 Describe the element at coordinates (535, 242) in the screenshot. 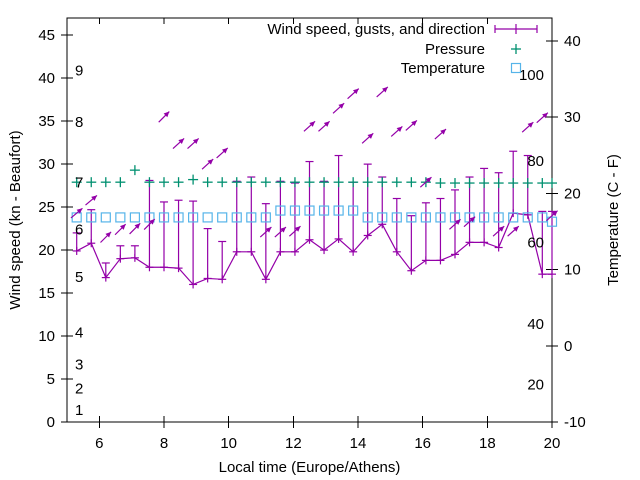

I see `pressure-label-60: 60` at that location.